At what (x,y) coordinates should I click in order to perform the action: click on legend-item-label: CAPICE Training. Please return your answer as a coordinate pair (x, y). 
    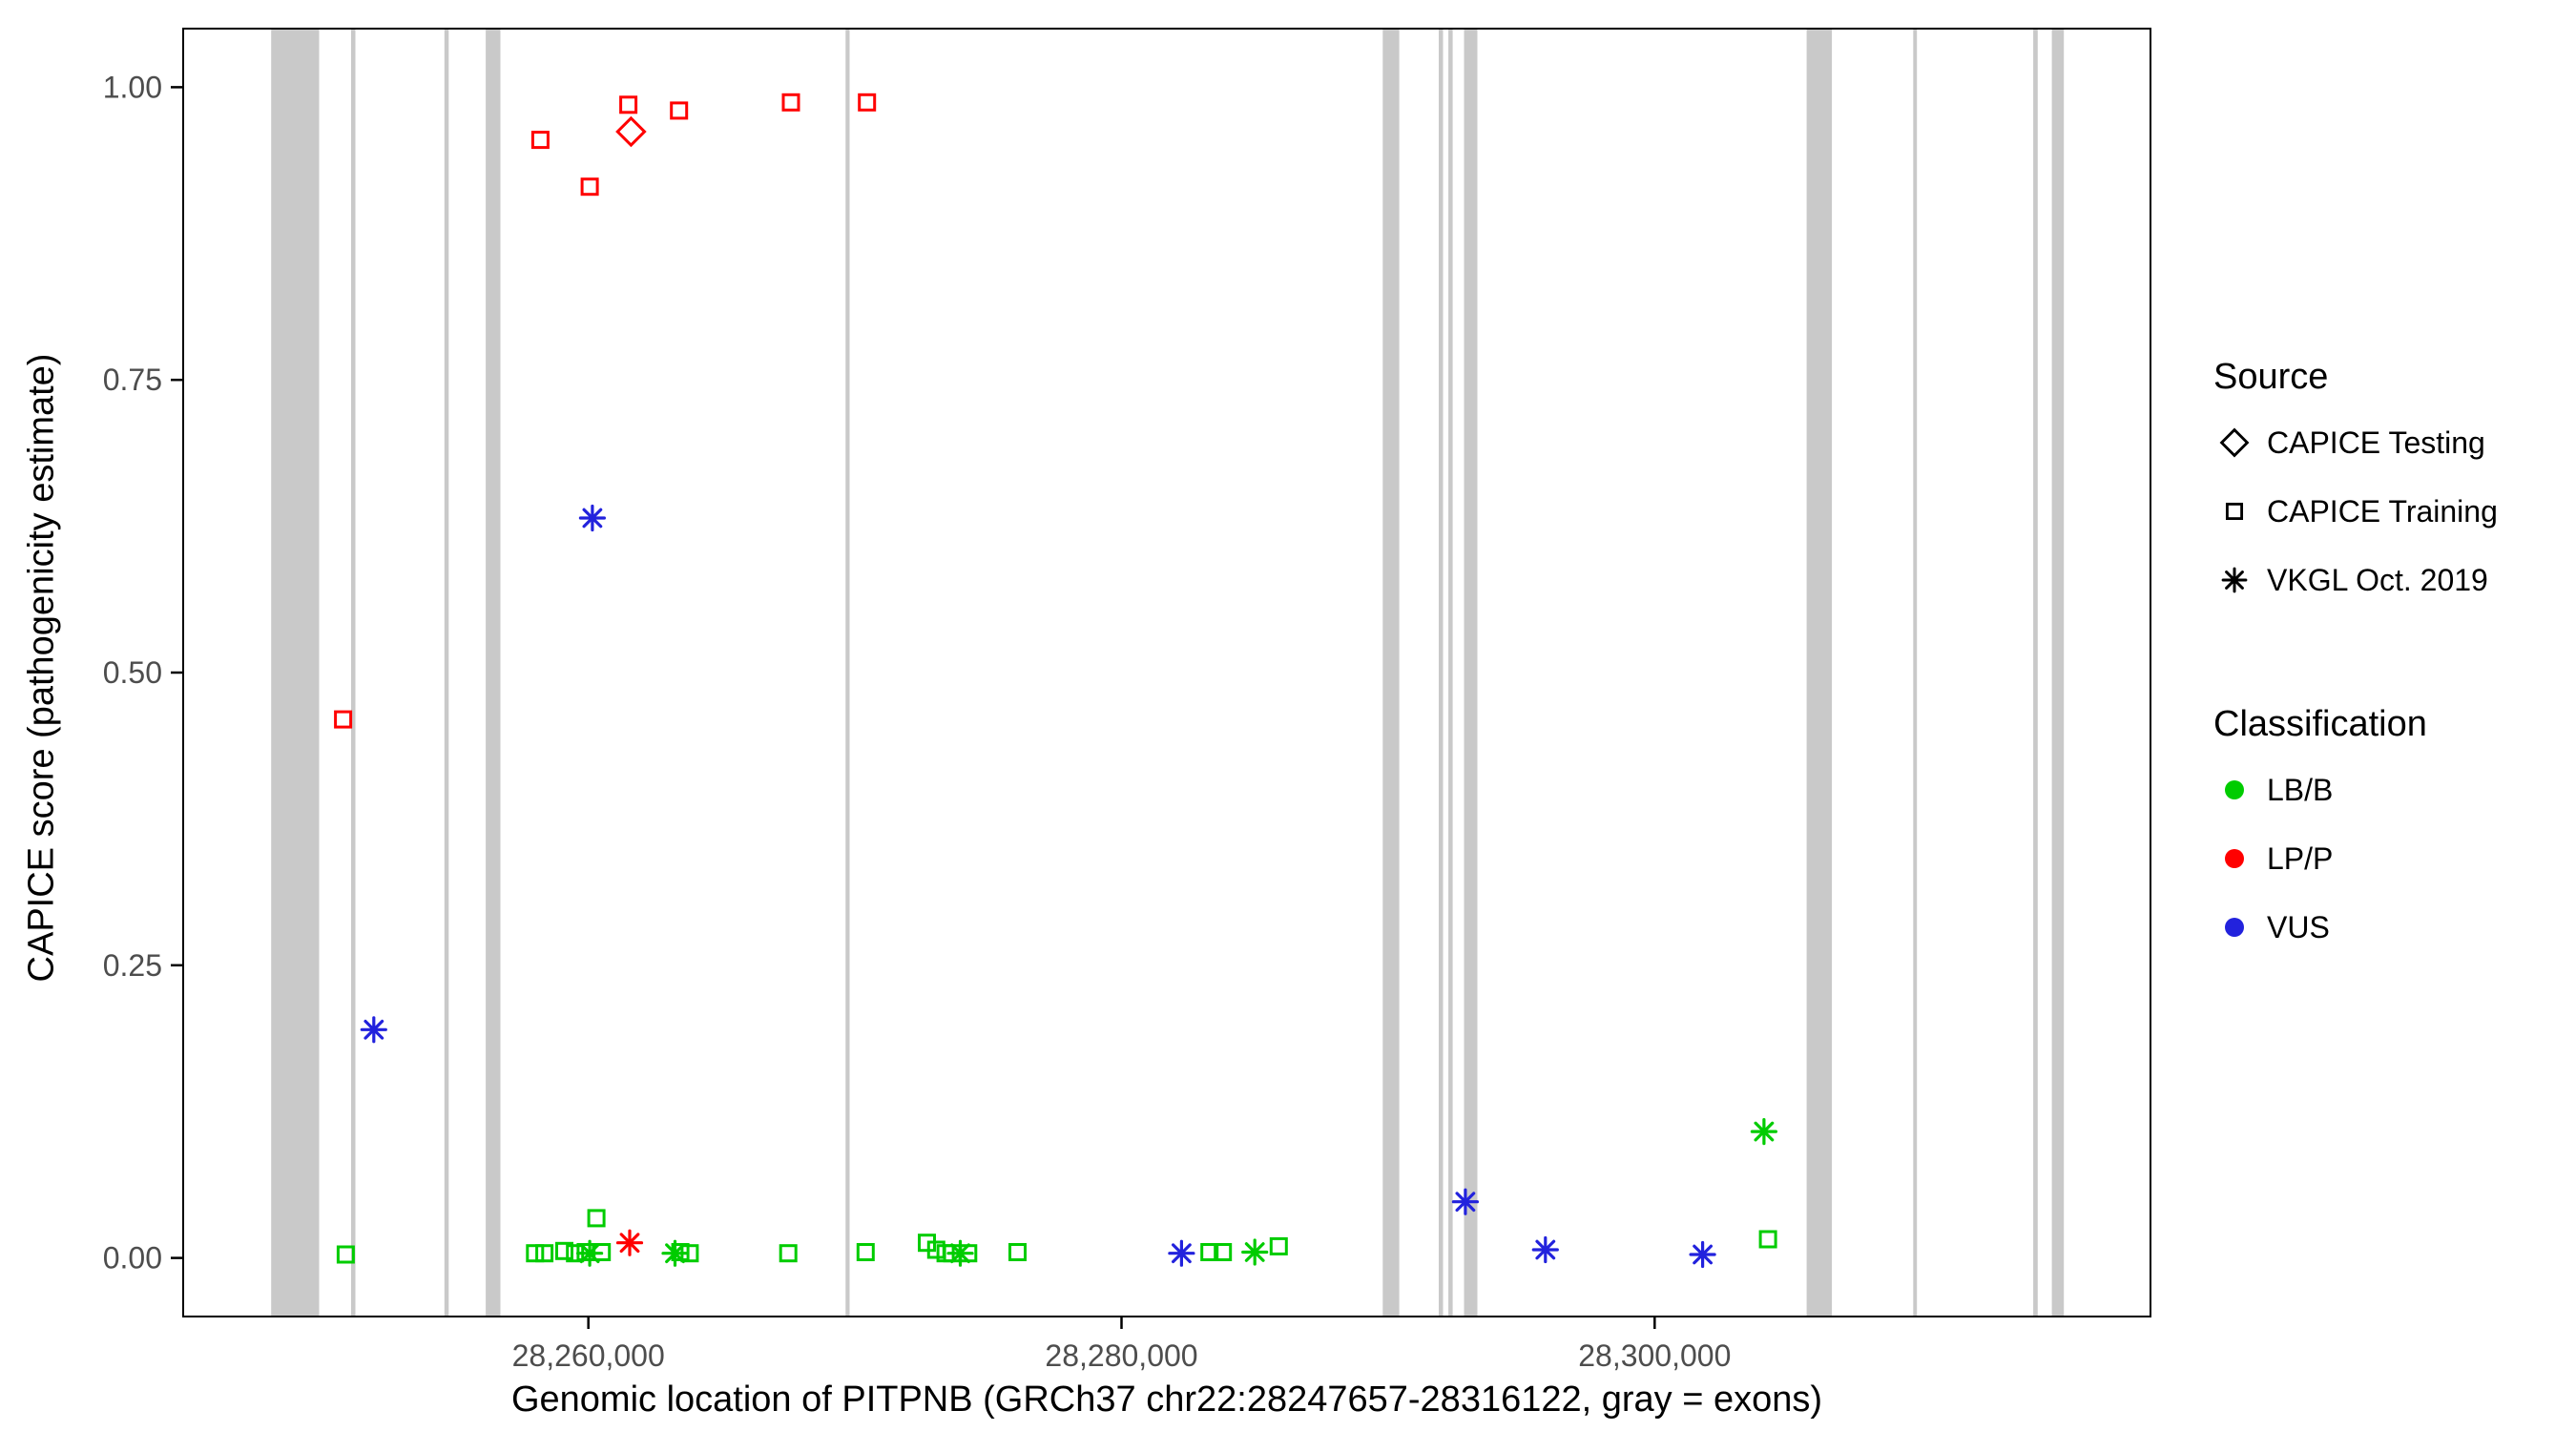
    Looking at the image, I should click on (2382, 511).